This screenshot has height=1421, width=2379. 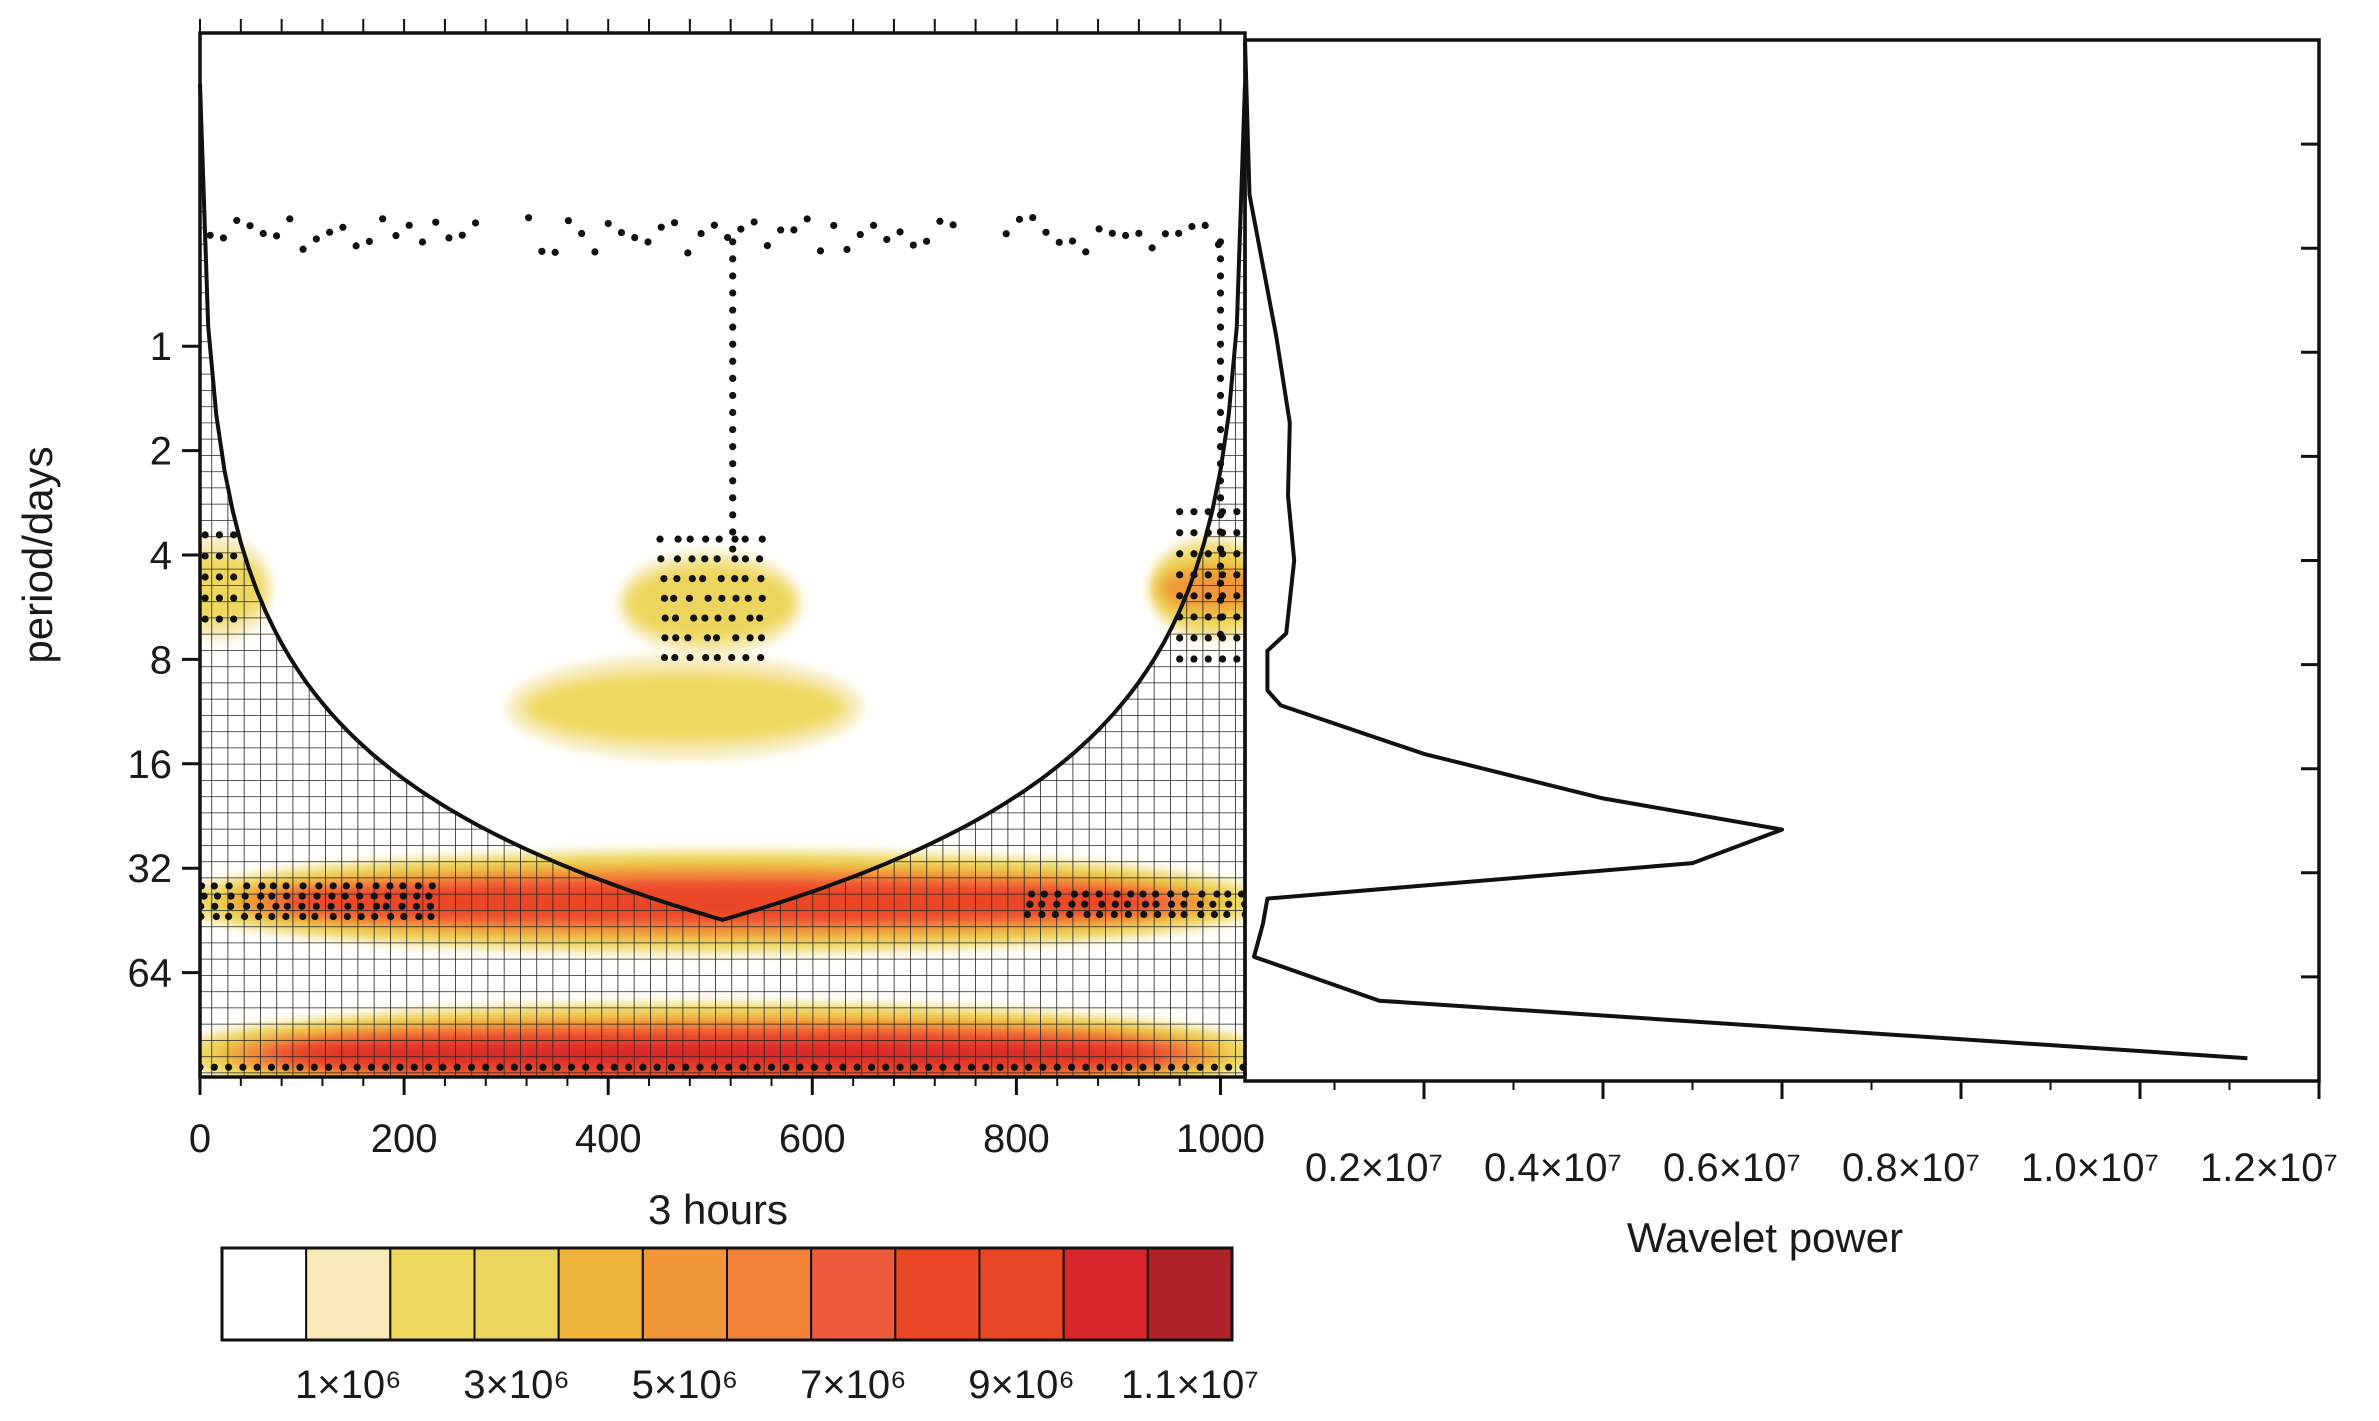 What do you see at coordinates (348, 1385) in the screenshot?
I see `colorbar-label: 1×10⁶` at bounding box center [348, 1385].